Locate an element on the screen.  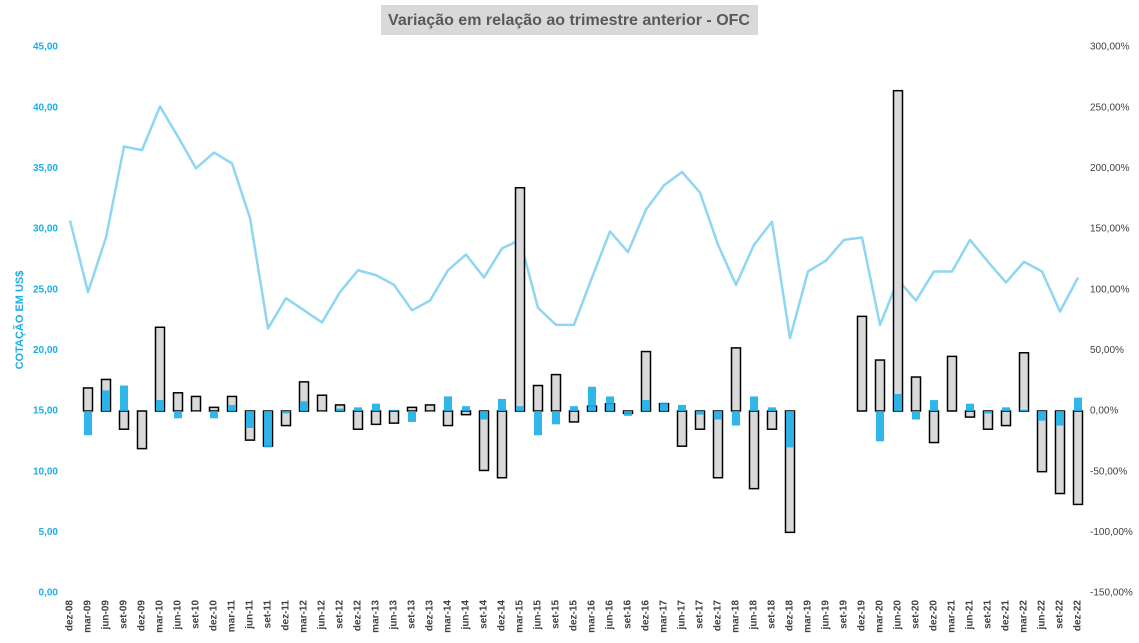
x-tick-label: mar-21 is located at coordinates (952, 616).